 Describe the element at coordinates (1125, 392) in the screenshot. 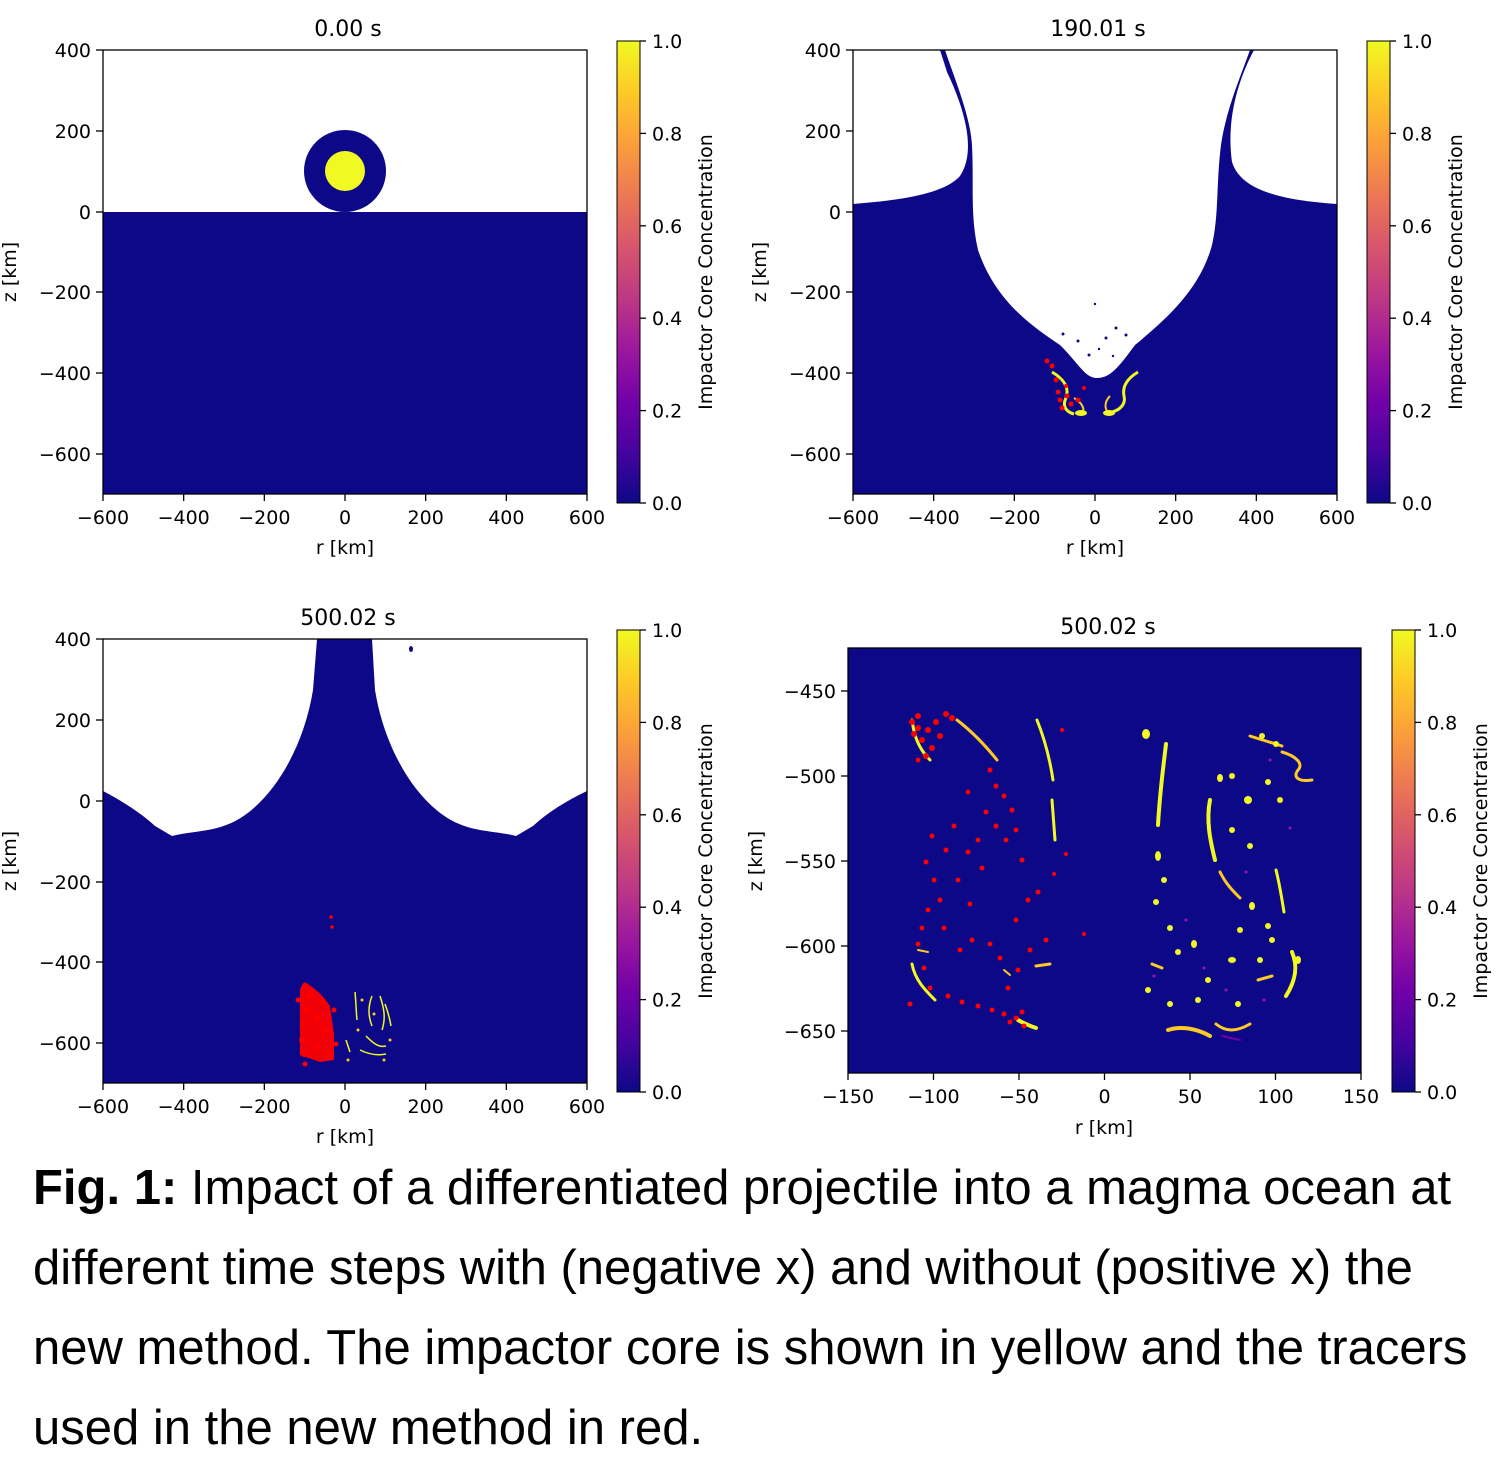

I see `core-filament` at that location.